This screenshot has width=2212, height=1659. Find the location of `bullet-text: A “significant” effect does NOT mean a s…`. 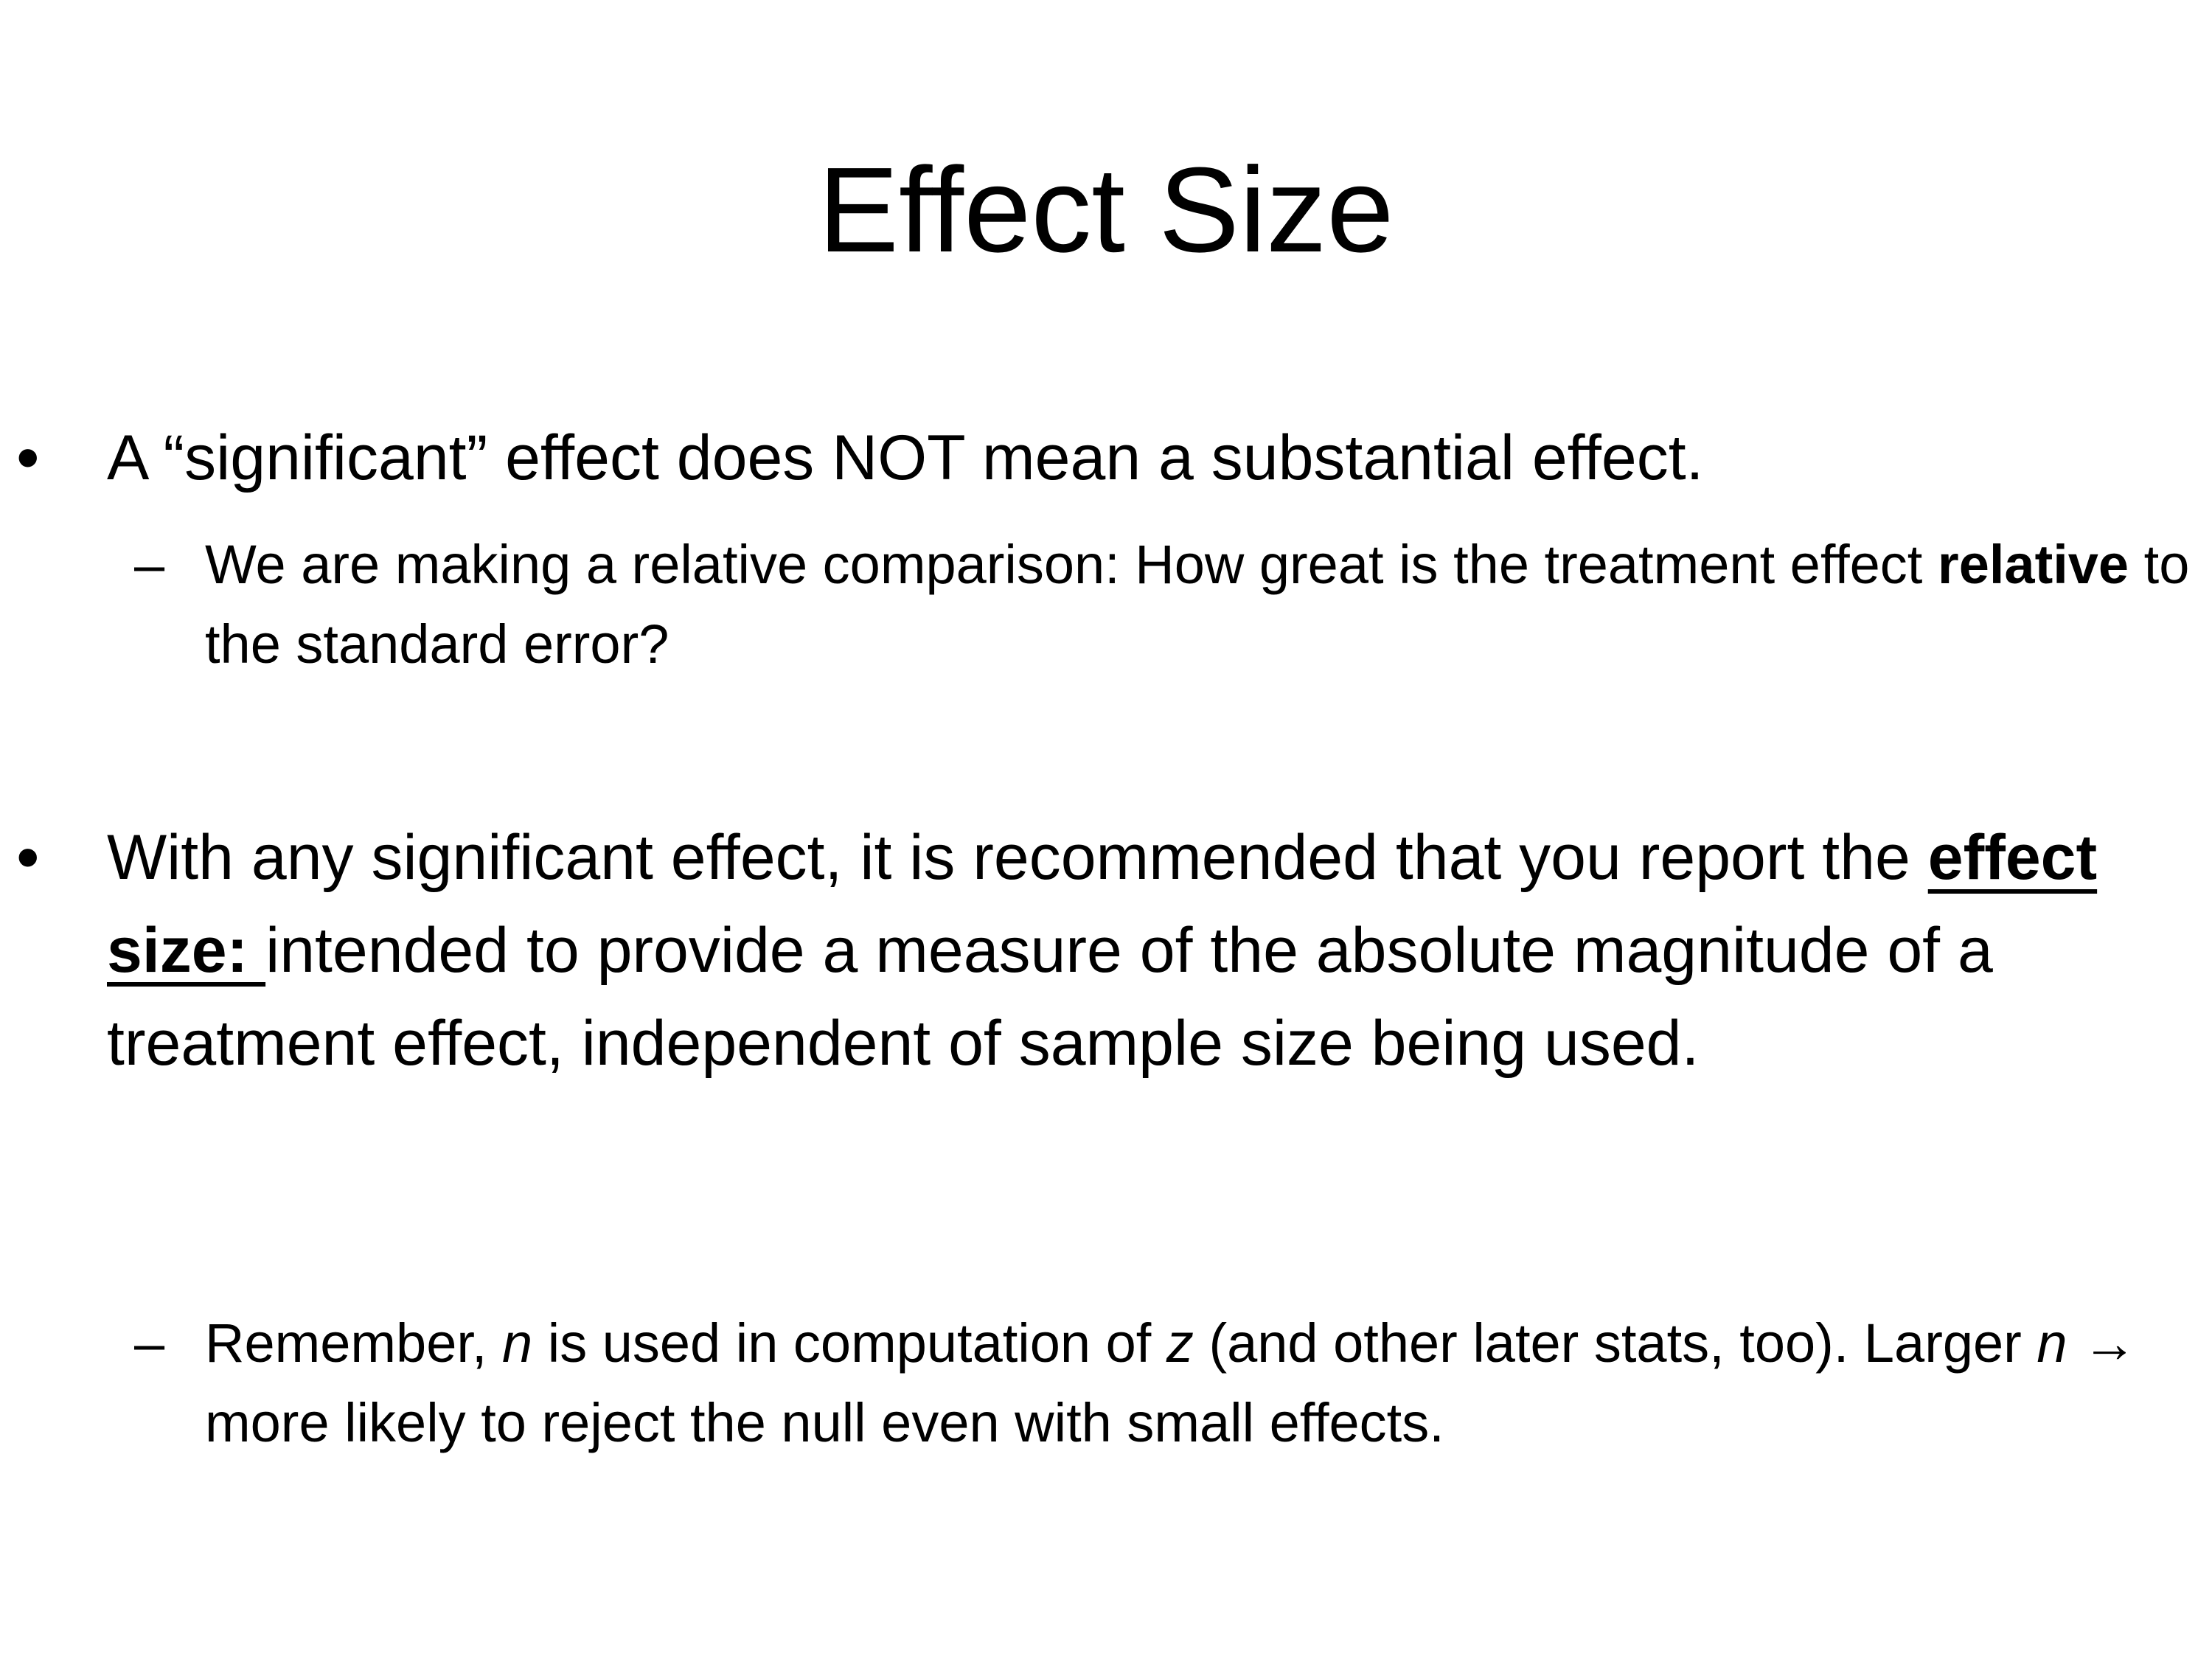

bullet-text: A “significant” effect does NOT mean a s… is located at coordinates (1154, 457).